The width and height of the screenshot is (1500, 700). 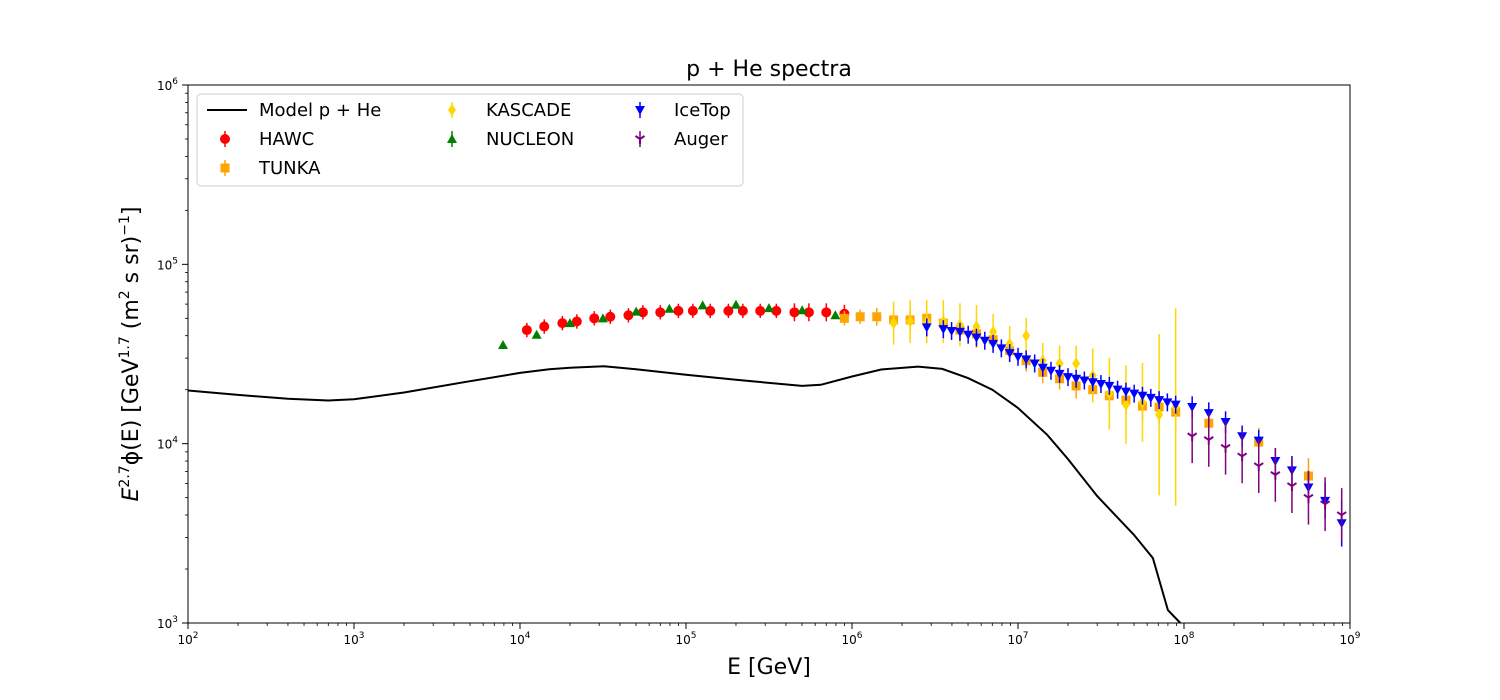 I want to click on legend-label-tunka: TUNKA, so click(x=289, y=168).